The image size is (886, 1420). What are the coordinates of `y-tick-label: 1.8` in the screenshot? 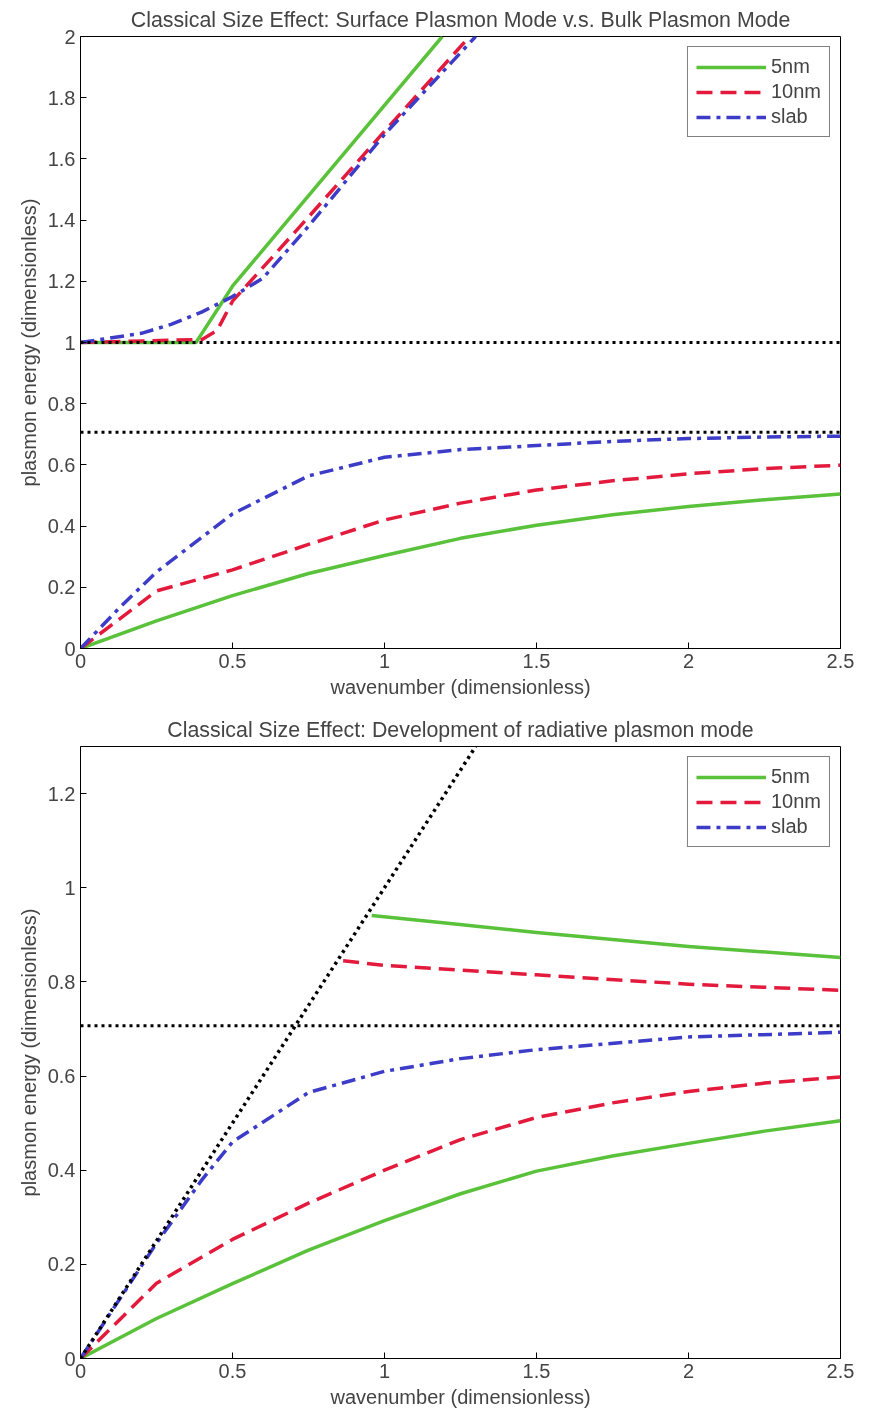 It's located at (61, 97).